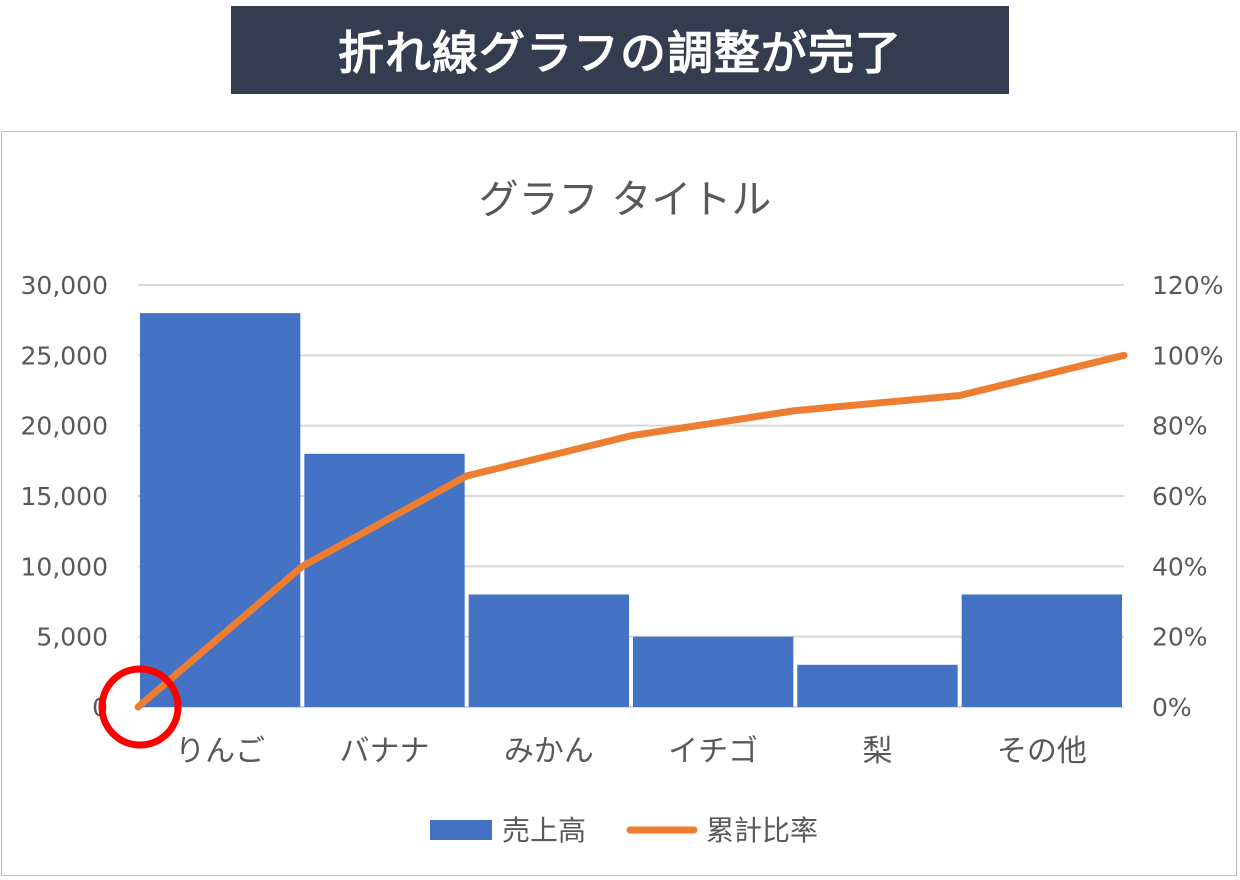  I want to click on left-tick-label: 20,000, so click(64, 426).